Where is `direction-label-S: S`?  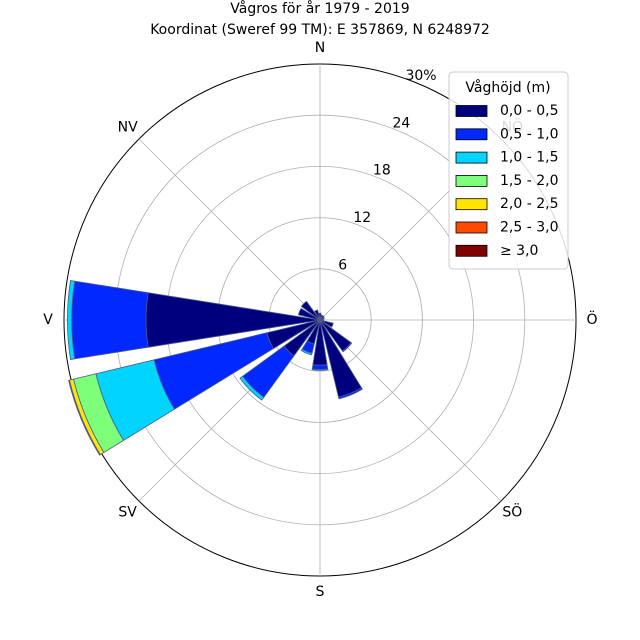
direction-label-S: S is located at coordinates (320, 592).